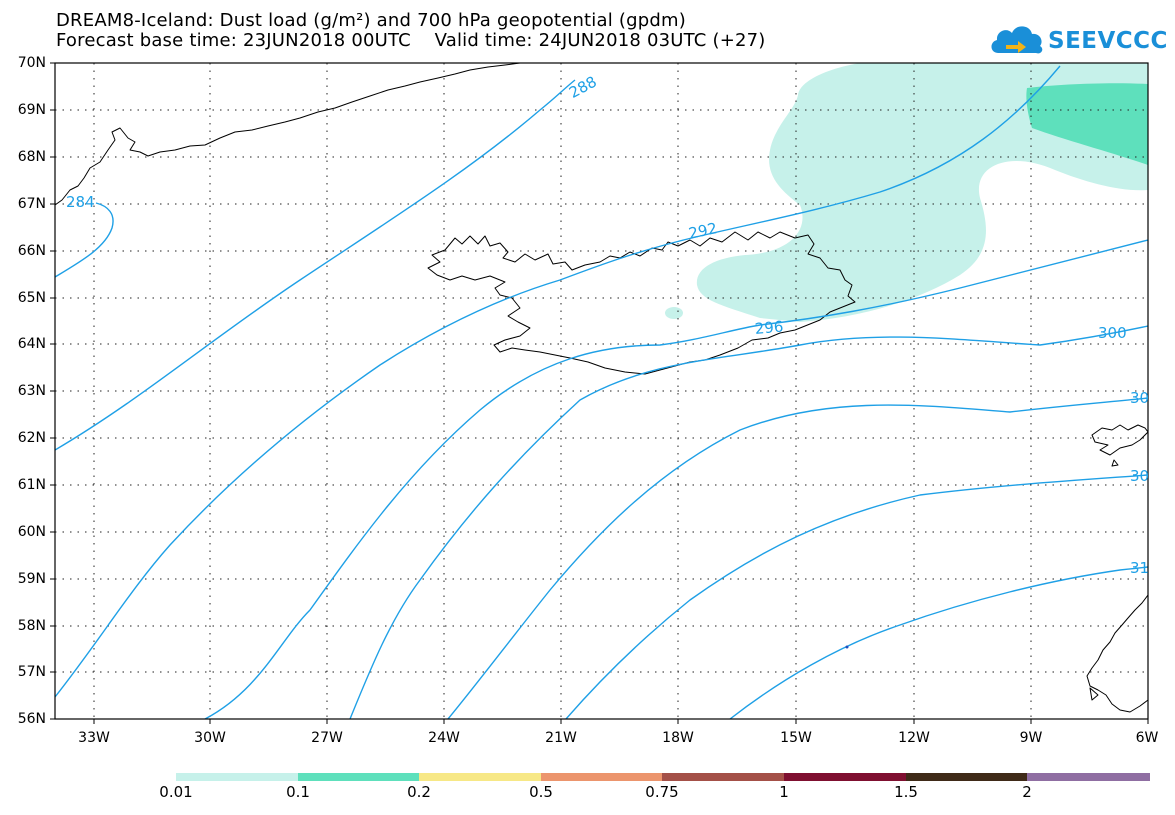 The width and height of the screenshot is (1175, 815). What do you see at coordinates (906, 792) in the screenshot?
I see `colorbar-label: 1.5` at bounding box center [906, 792].